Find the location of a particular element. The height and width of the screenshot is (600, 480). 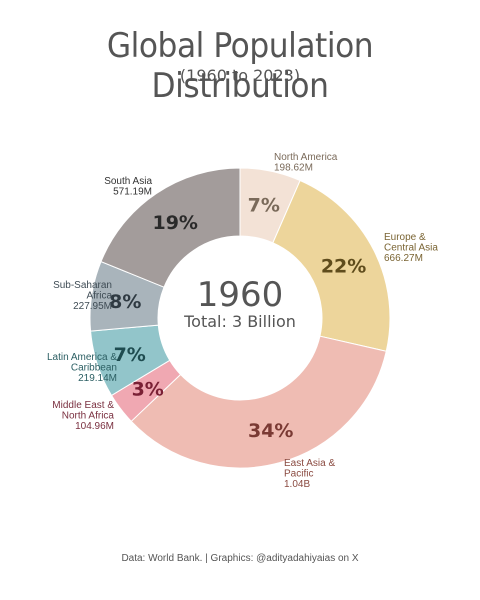

slice-east-asia-and-pacific is located at coordinates (258, 402).